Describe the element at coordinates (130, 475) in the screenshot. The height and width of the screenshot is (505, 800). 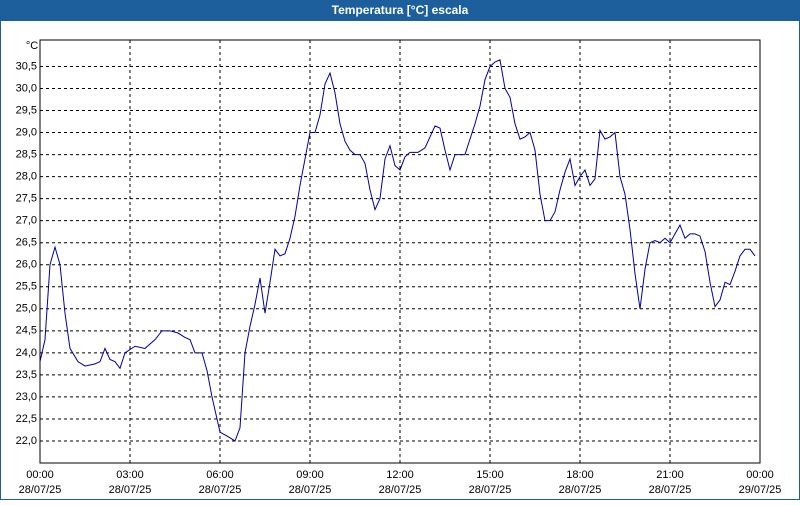
I see `x-tick-label: 03:00` at that location.